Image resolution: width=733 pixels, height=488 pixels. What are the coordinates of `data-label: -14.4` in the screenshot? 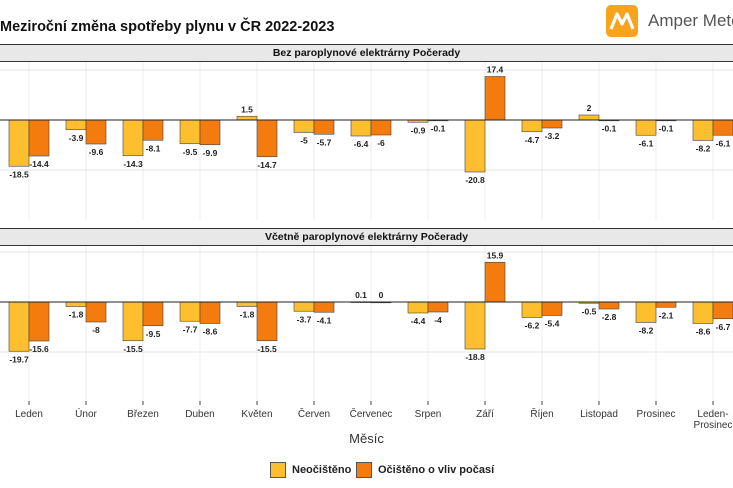 It's located at (39, 164).